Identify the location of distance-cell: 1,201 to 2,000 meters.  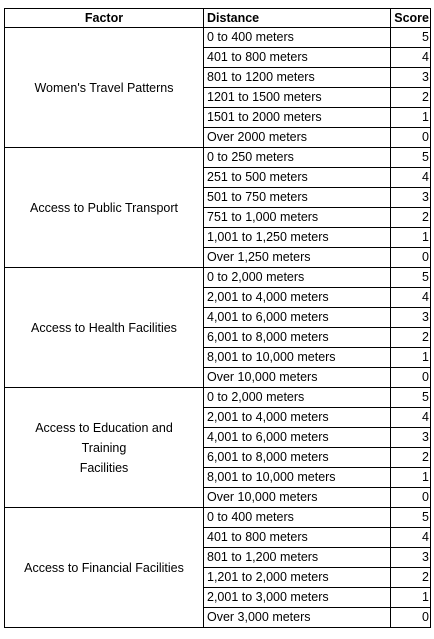
(297, 577).